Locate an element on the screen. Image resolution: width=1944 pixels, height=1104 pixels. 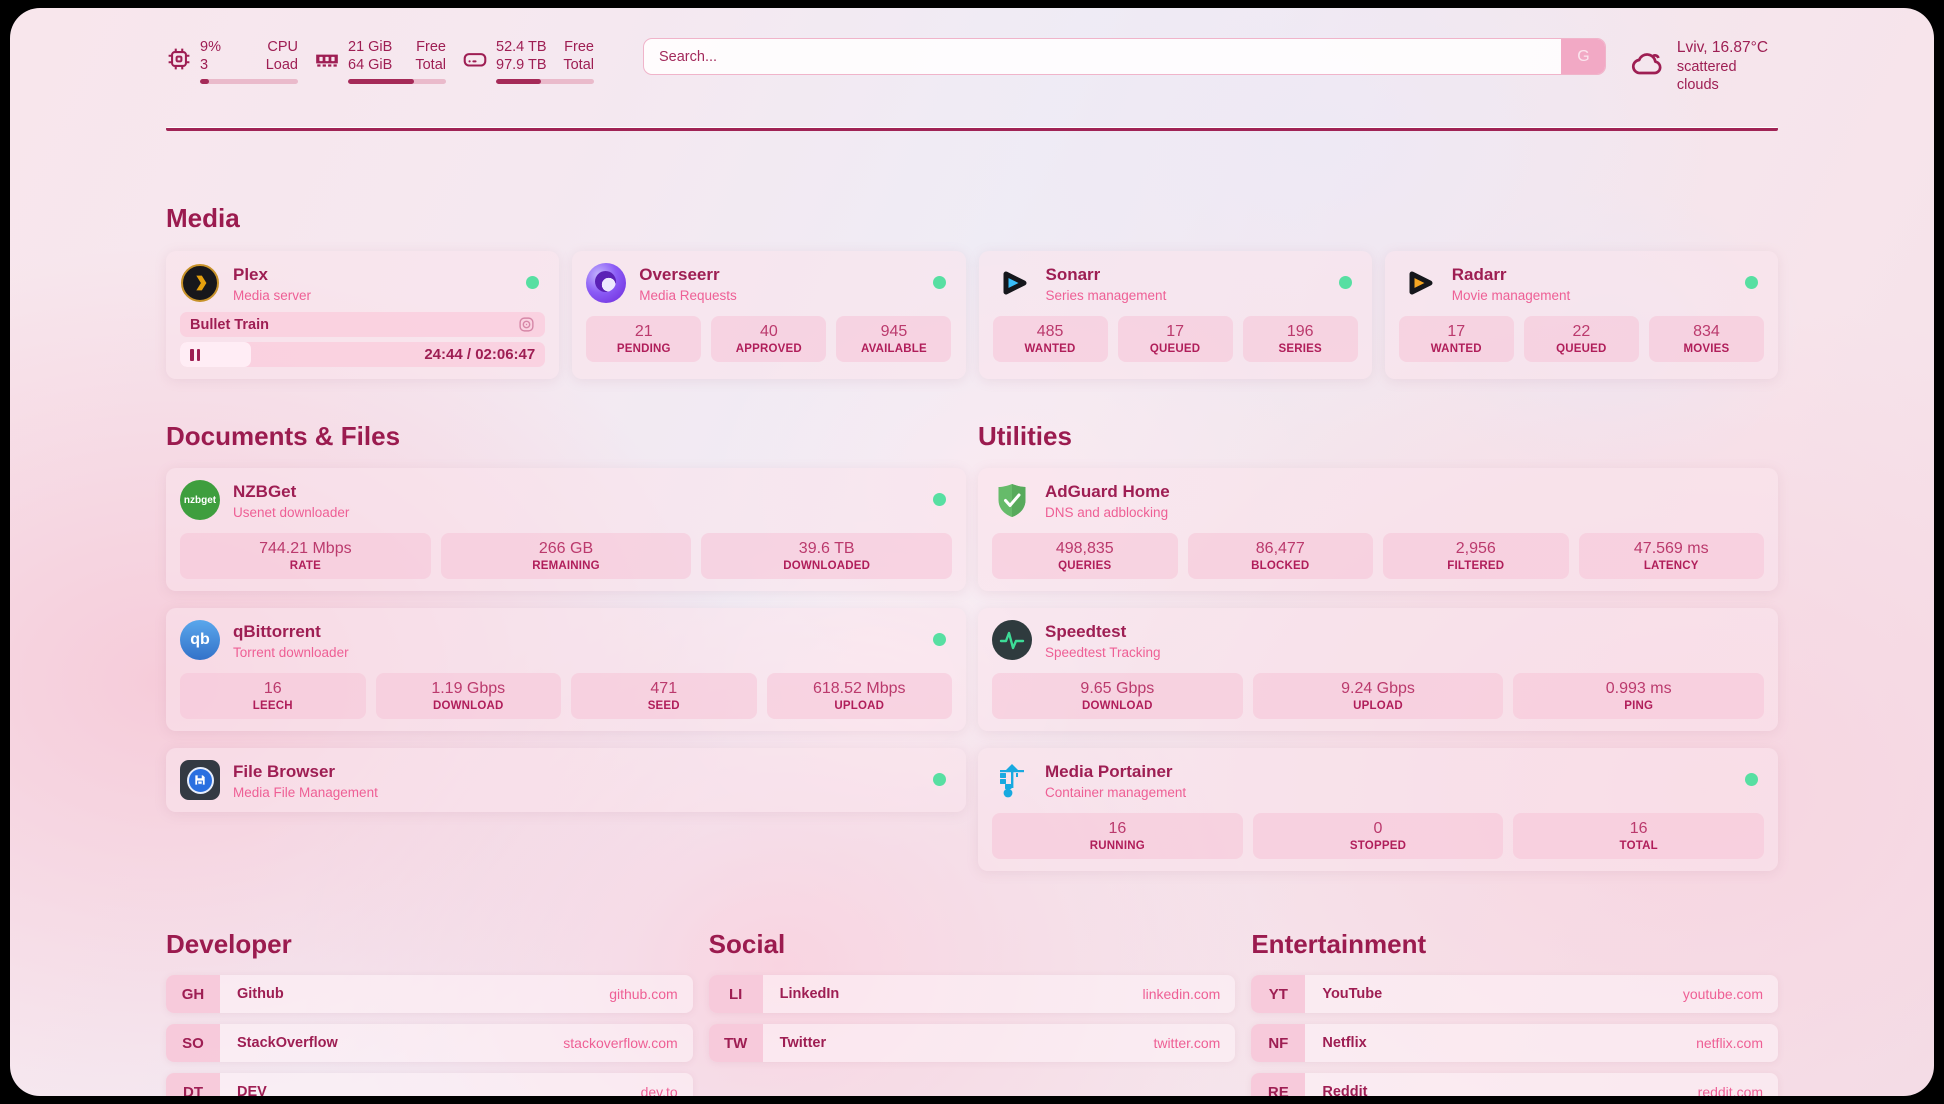
ram-icon is located at coordinates (329, 61).